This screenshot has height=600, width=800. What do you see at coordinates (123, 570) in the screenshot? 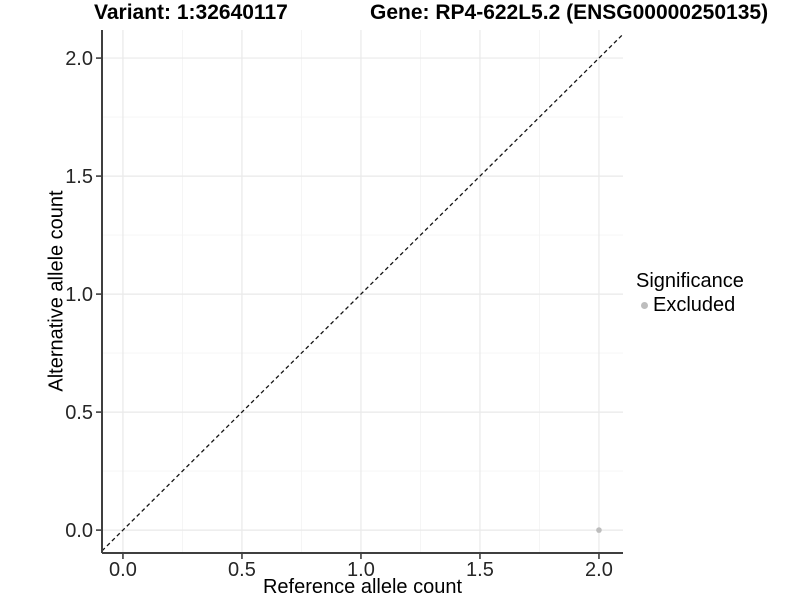
I see `x-tick-label: 0.0` at bounding box center [123, 570].